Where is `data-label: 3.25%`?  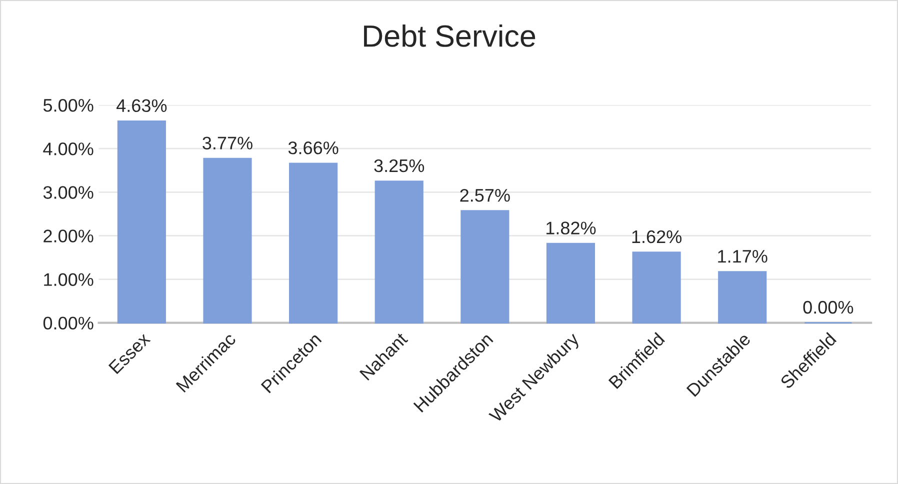
data-label: 3.25% is located at coordinates (399, 165).